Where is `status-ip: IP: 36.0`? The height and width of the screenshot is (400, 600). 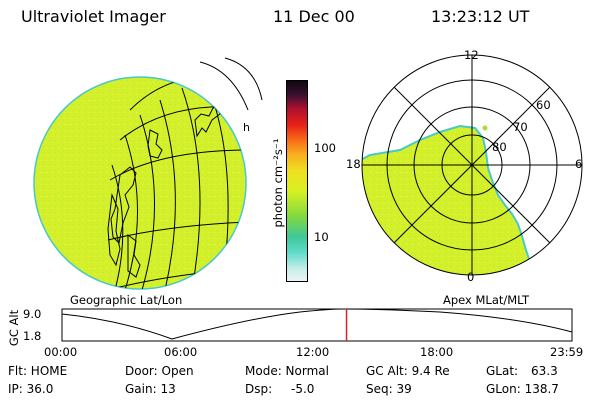 status-ip: IP: 36.0 is located at coordinates (31, 389).